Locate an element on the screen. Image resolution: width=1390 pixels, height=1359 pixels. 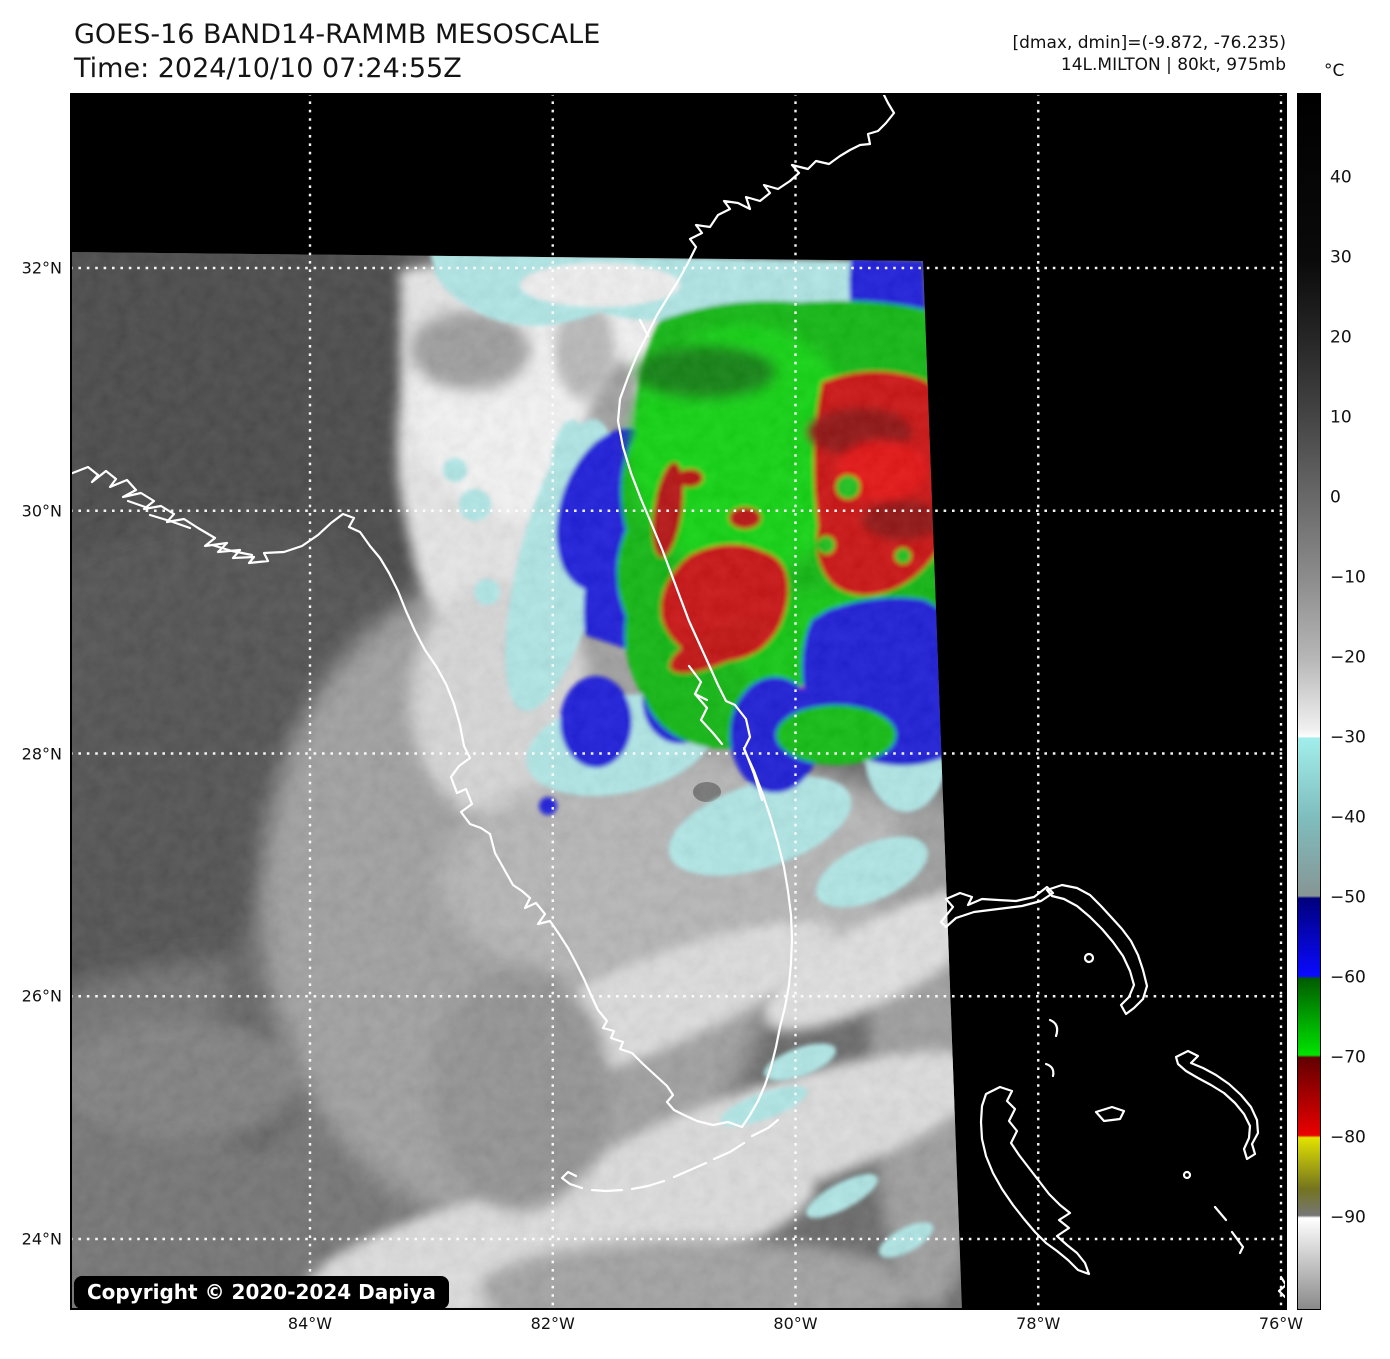
longitude-tick-label: 80°W is located at coordinates (795, 1323).